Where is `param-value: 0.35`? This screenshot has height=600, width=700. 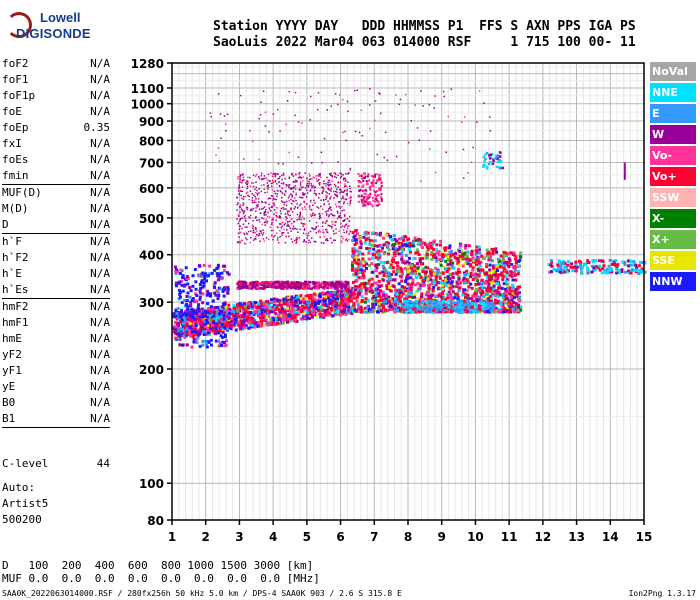
param-value: 0.35 is located at coordinates (97, 127).